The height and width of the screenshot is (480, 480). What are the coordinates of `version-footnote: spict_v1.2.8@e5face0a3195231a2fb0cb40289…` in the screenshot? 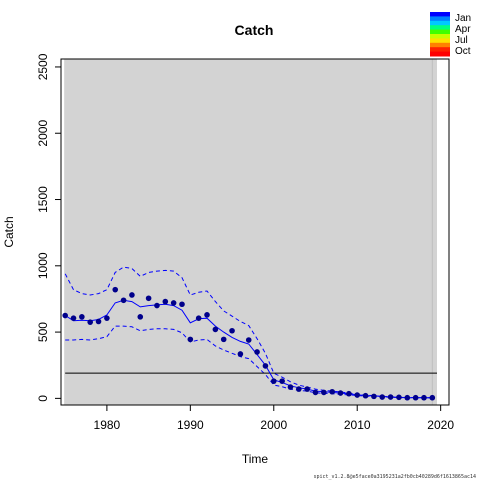 It's located at (394, 477).